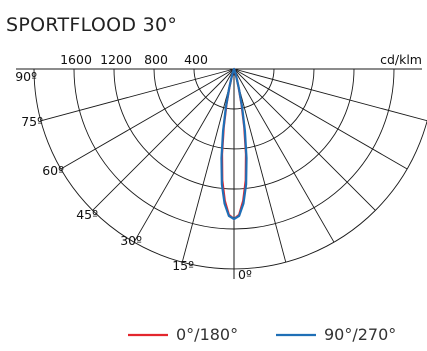 The image size is (427, 351). Describe the element at coordinates (207, 334) in the screenshot. I see `legend-label-1: 0°/180°` at that location.